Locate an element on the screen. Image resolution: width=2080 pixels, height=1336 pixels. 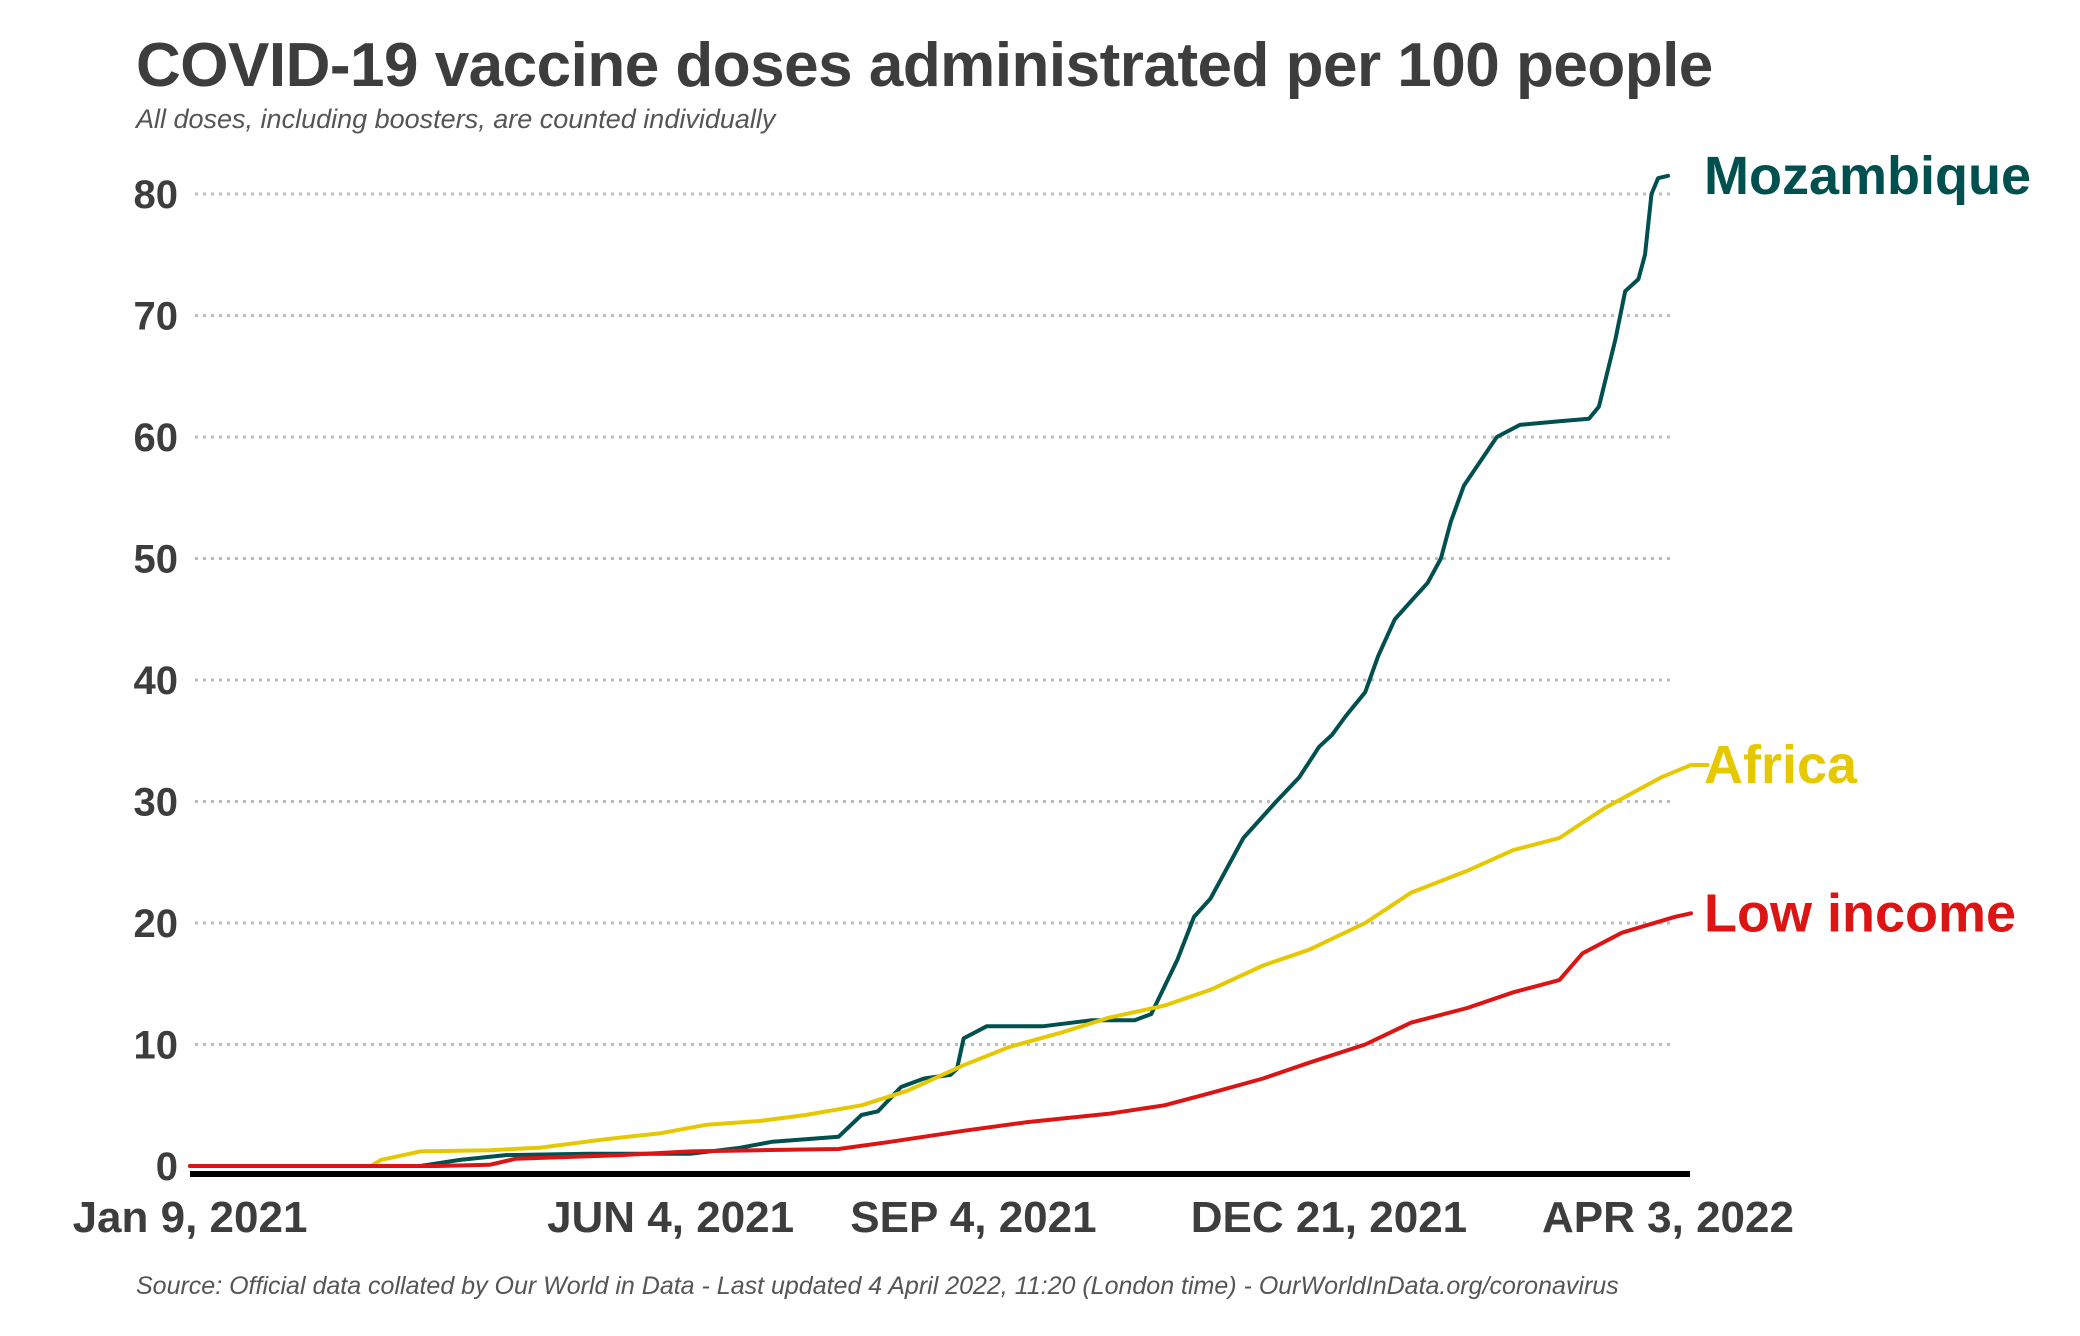
x-tick-label: Jan 9, 2021 is located at coordinates (190, 1217).